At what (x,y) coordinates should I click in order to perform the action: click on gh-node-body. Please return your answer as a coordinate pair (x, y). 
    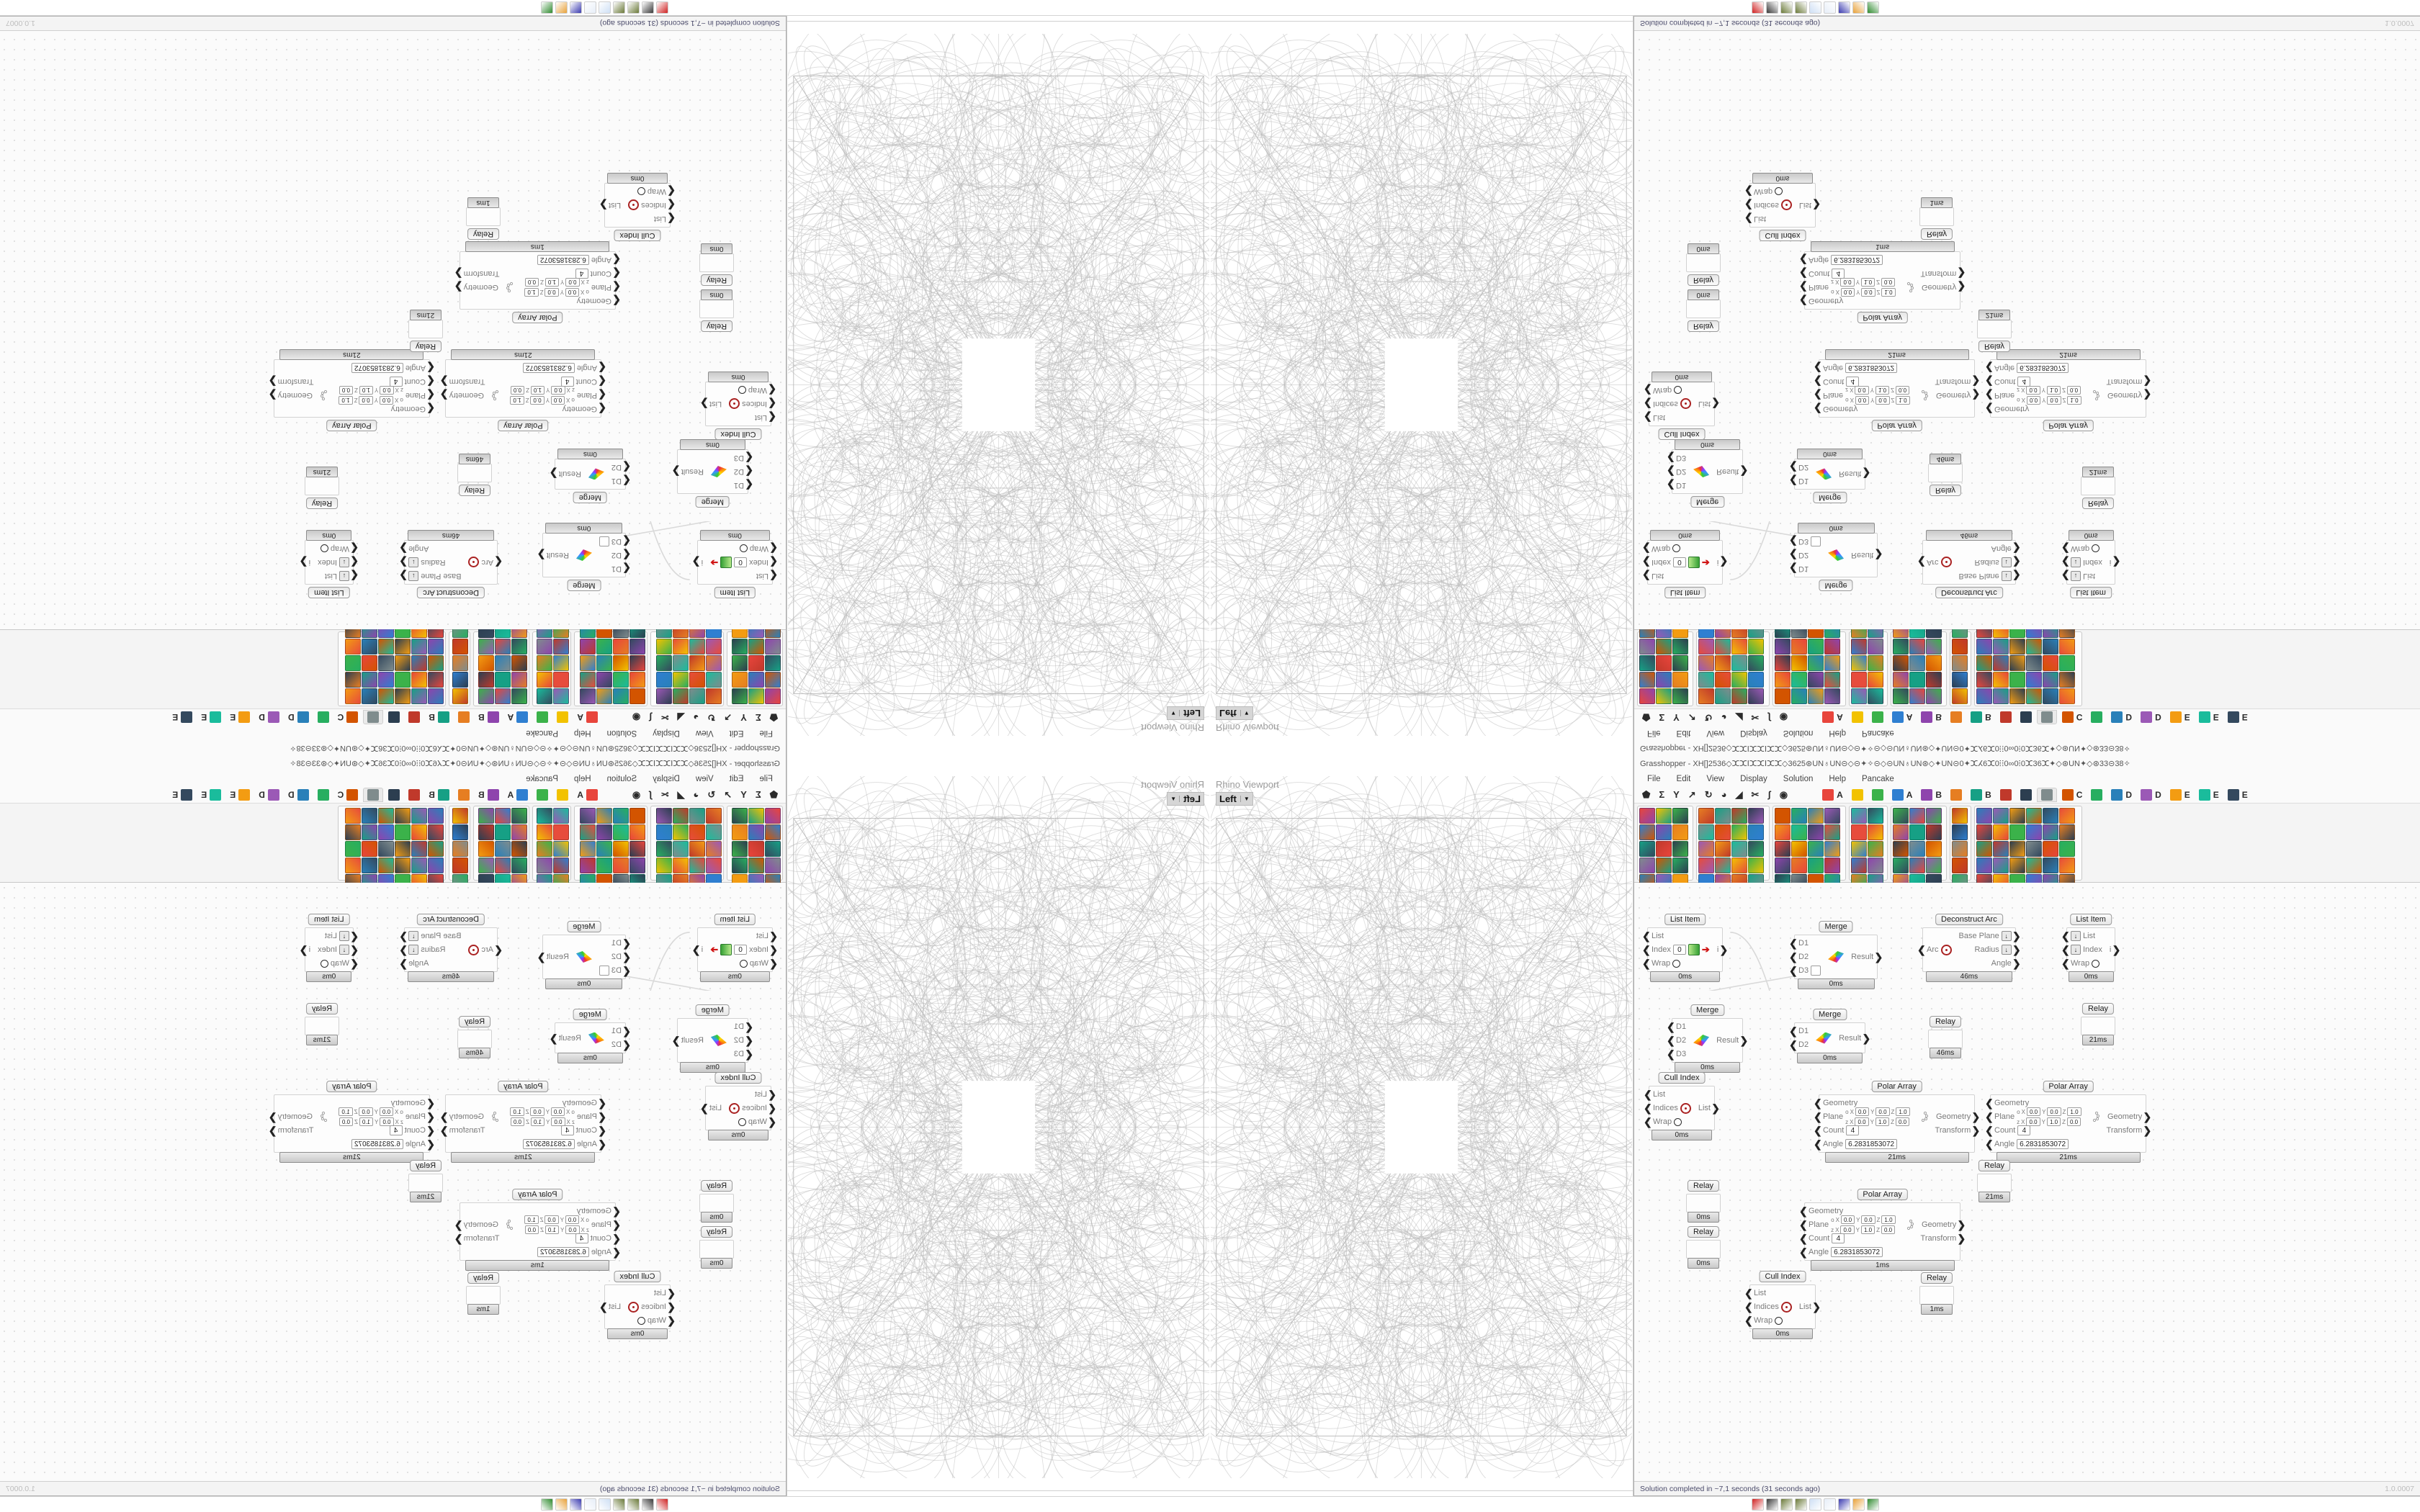
    Looking at the image, I should click on (1994, 329).